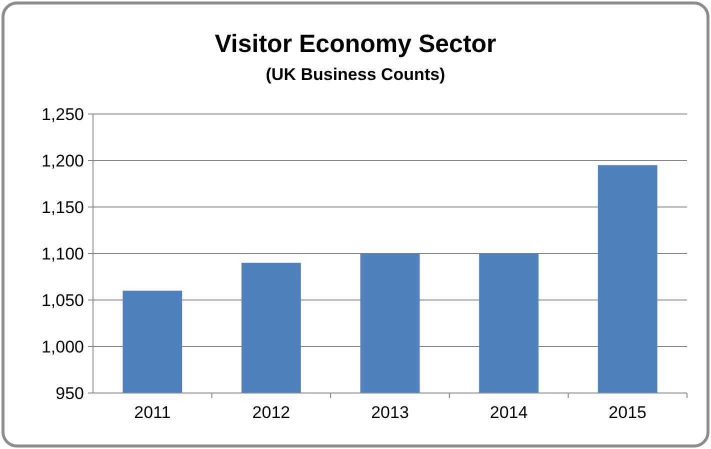  Describe the element at coordinates (62, 207) in the screenshot. I see `y-tick-label: 1,150` at that location.